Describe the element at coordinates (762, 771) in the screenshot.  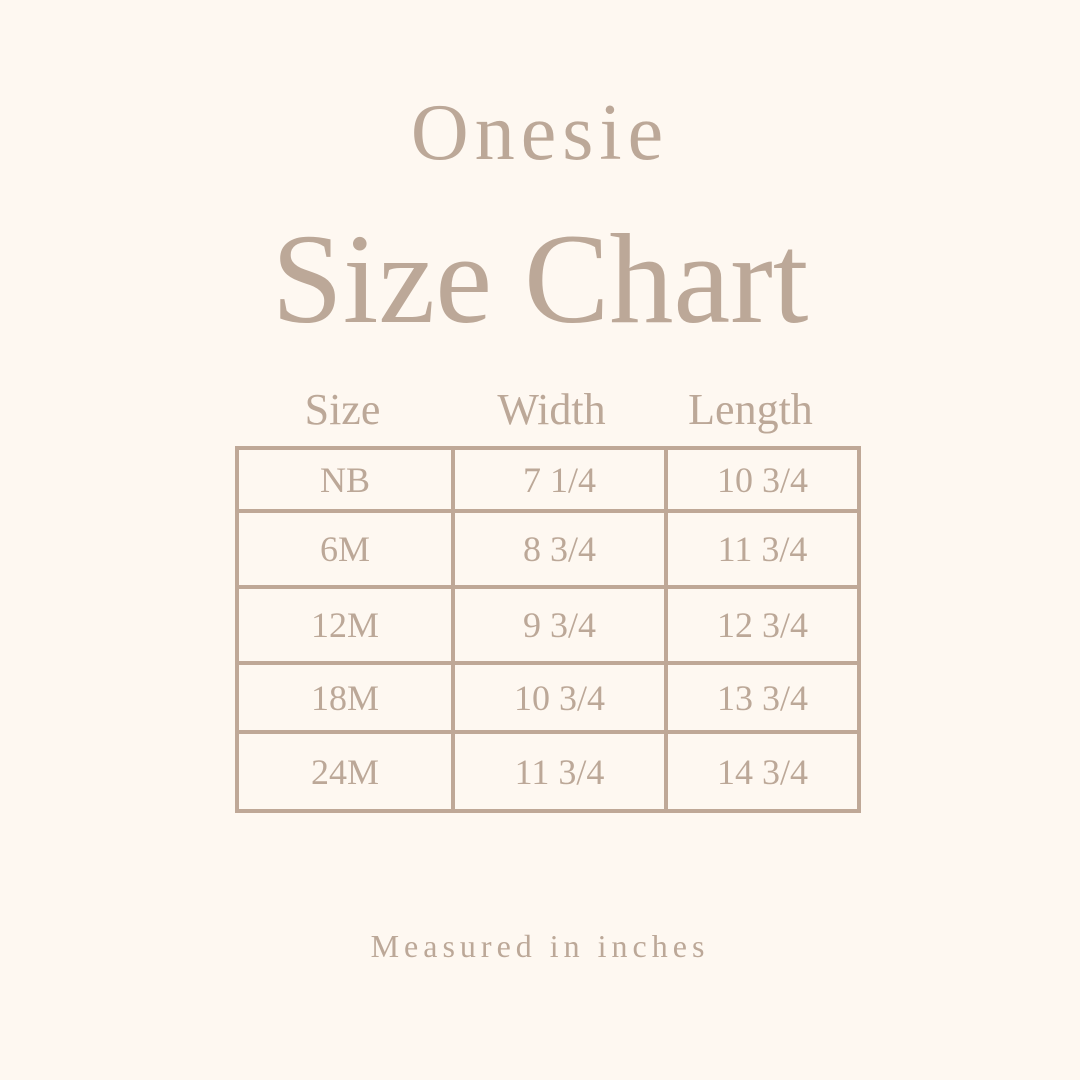
I see `cell-length: 14 3/4` at that location.